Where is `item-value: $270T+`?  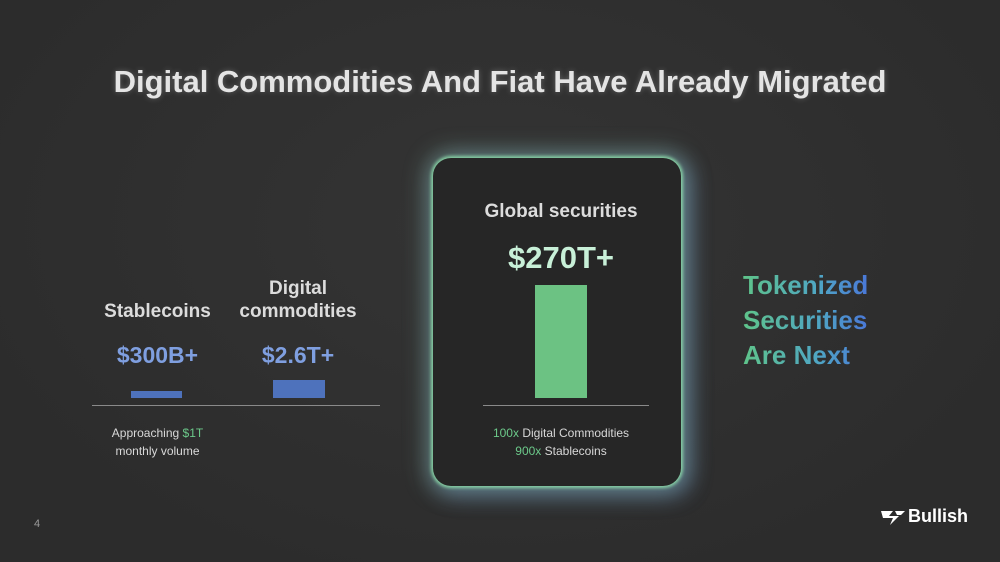
item-value: $270T+ is located at coordinates (560, 257).